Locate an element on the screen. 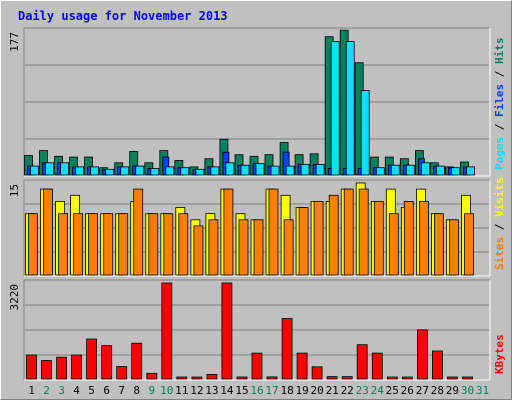 The image size is (512, 405). legend-entry: Files is located at coordinates (499, 100).